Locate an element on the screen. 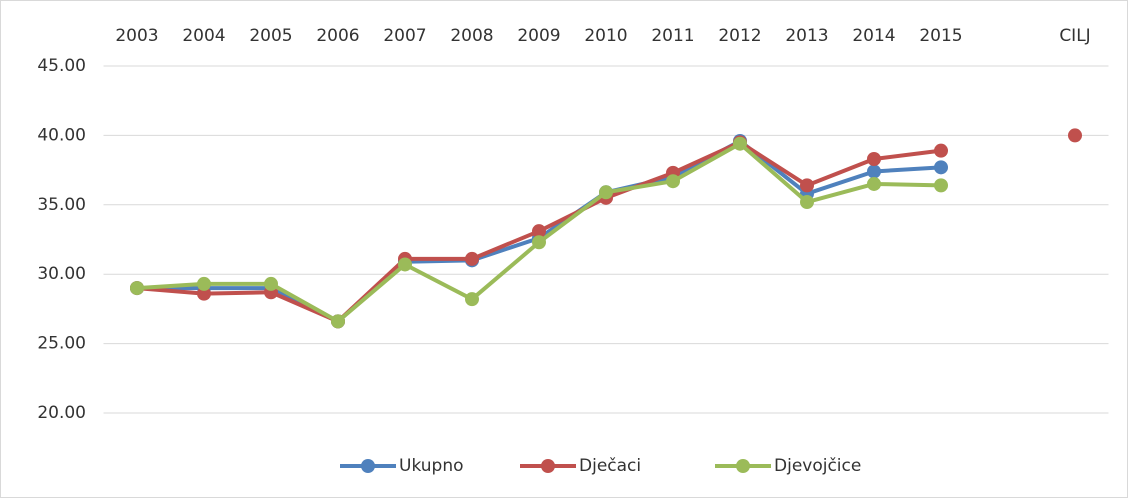  x-tick-label: 2005 is located at coordinates (270, 36).